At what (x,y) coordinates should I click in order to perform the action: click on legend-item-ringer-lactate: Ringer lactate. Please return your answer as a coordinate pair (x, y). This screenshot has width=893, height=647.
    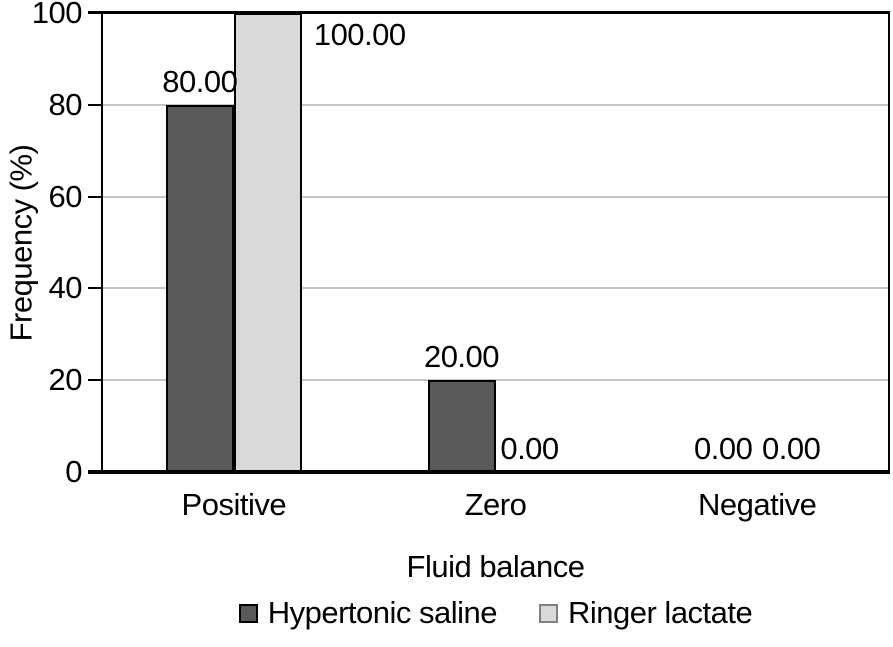
    Looking at the image, I should click on (646, 613).